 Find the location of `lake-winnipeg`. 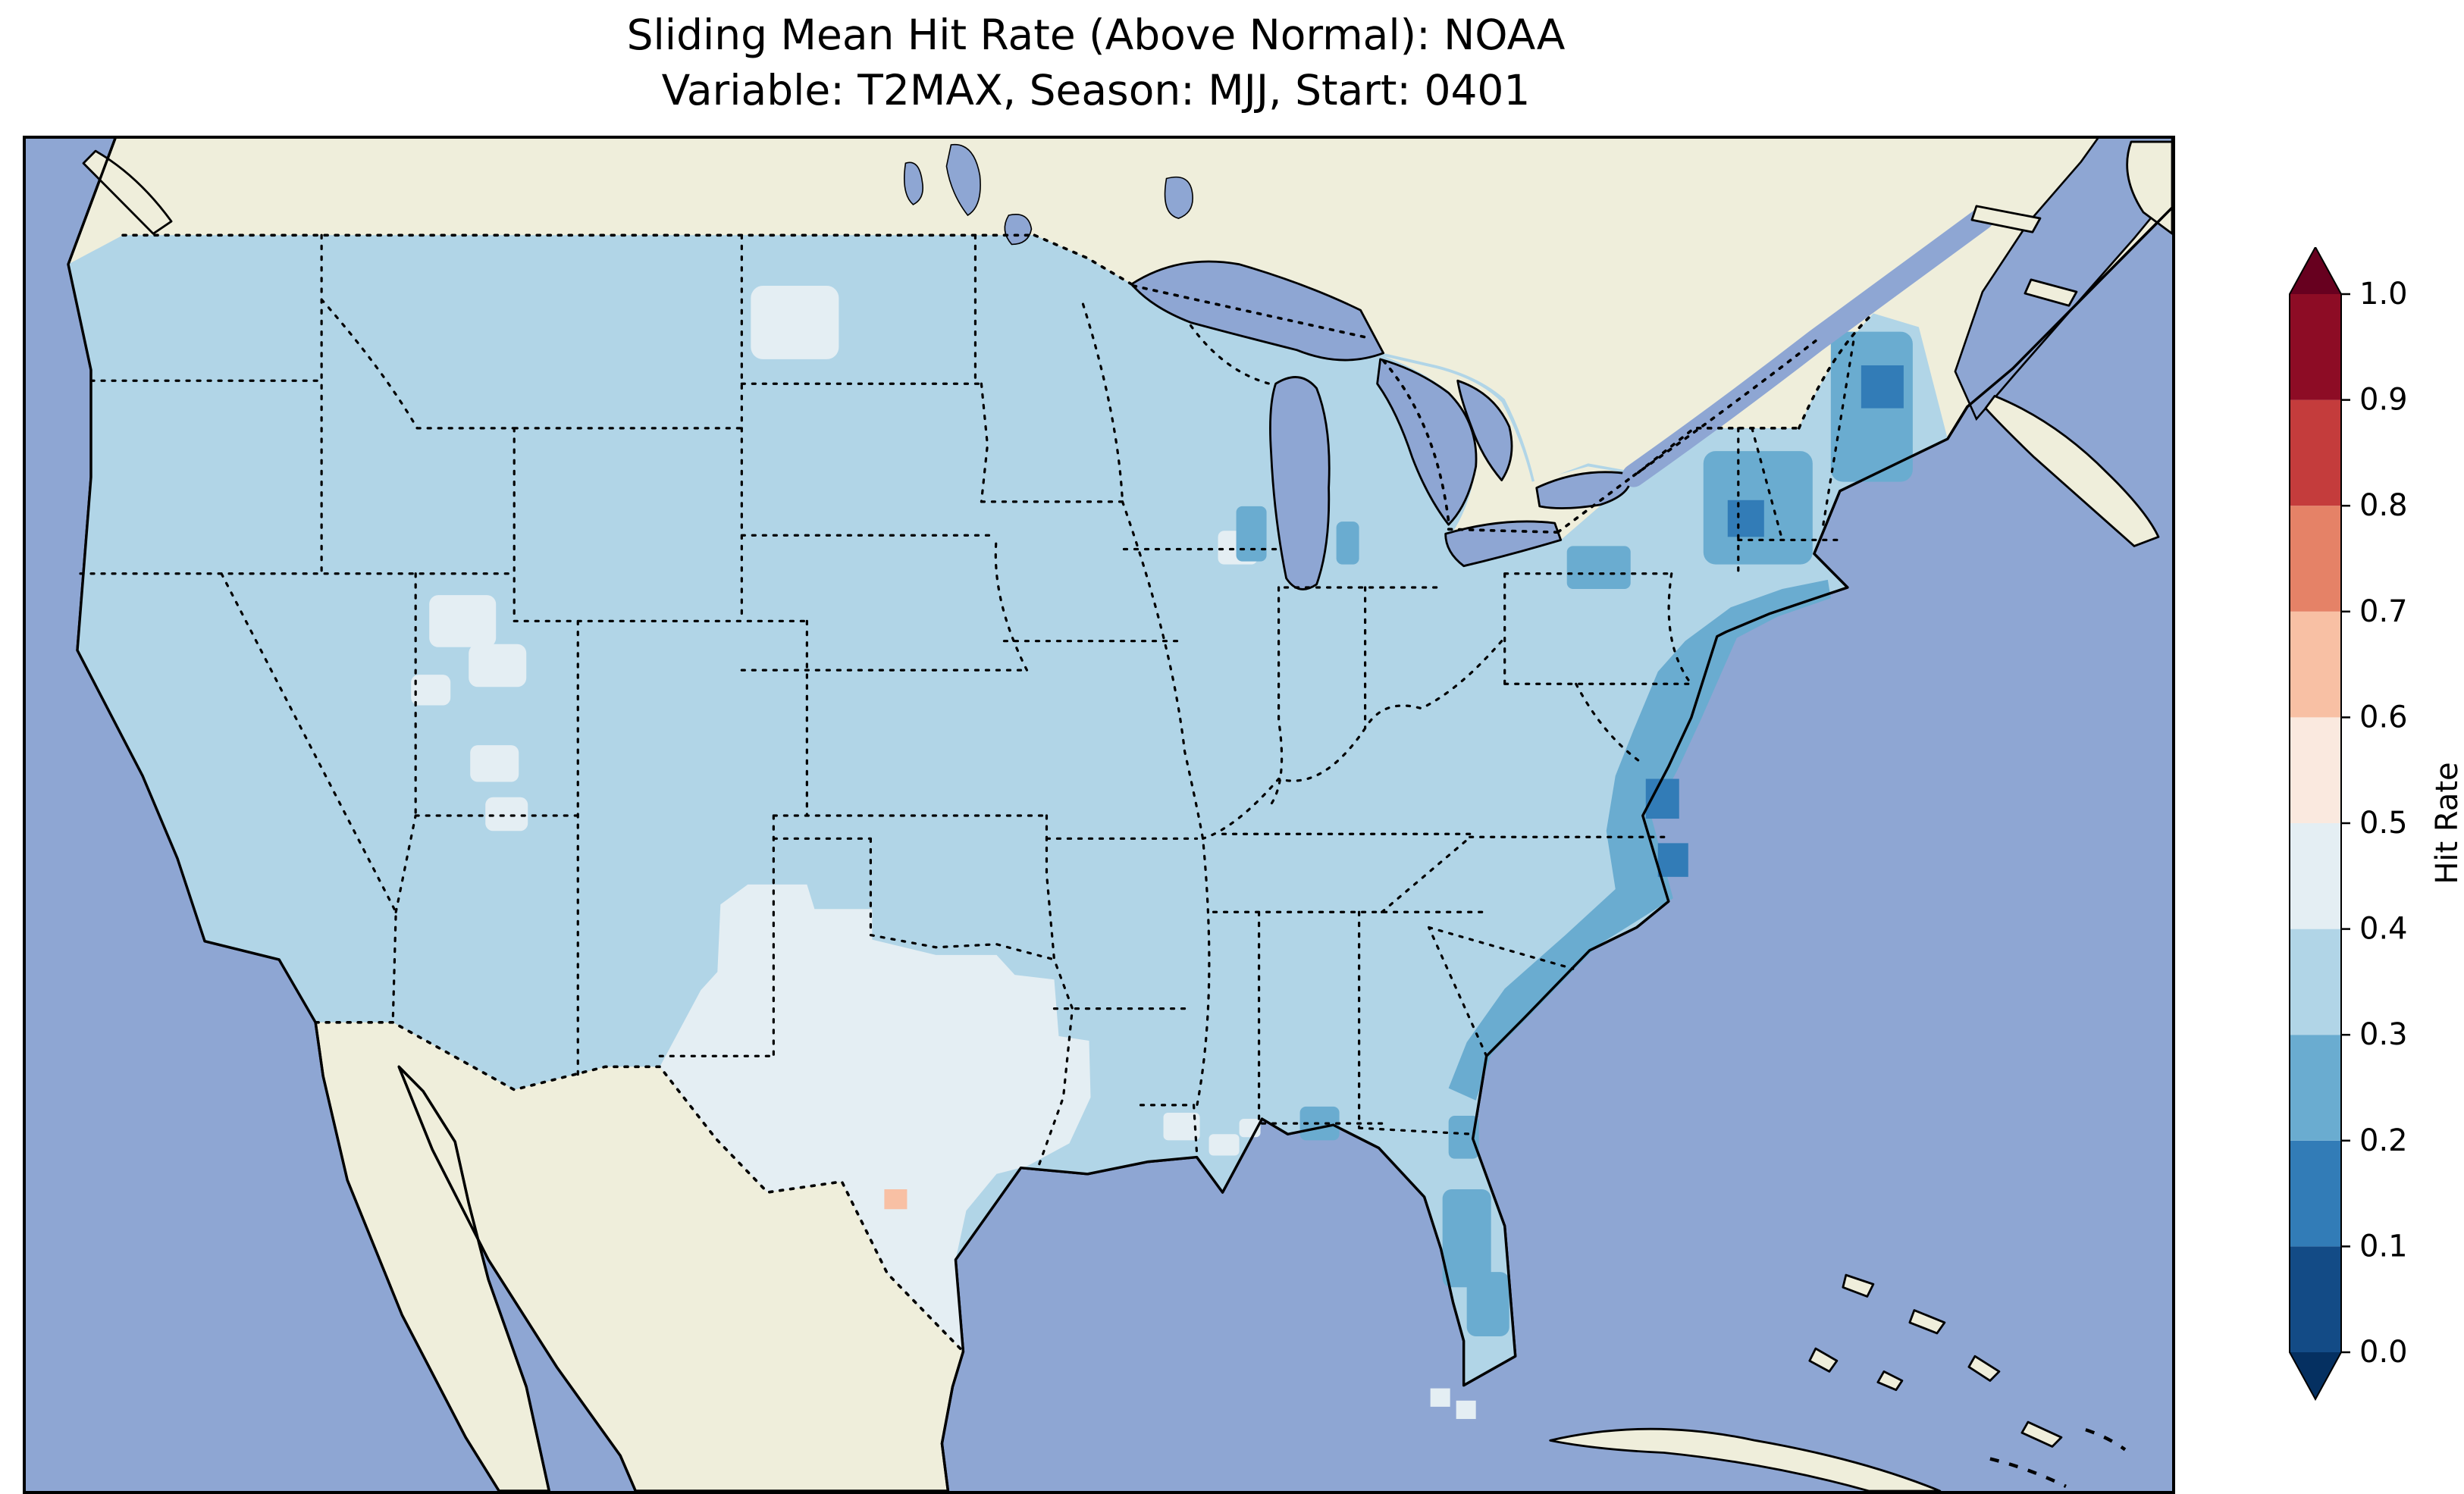

lake-winnipeg is located at coordinates (963, 180).